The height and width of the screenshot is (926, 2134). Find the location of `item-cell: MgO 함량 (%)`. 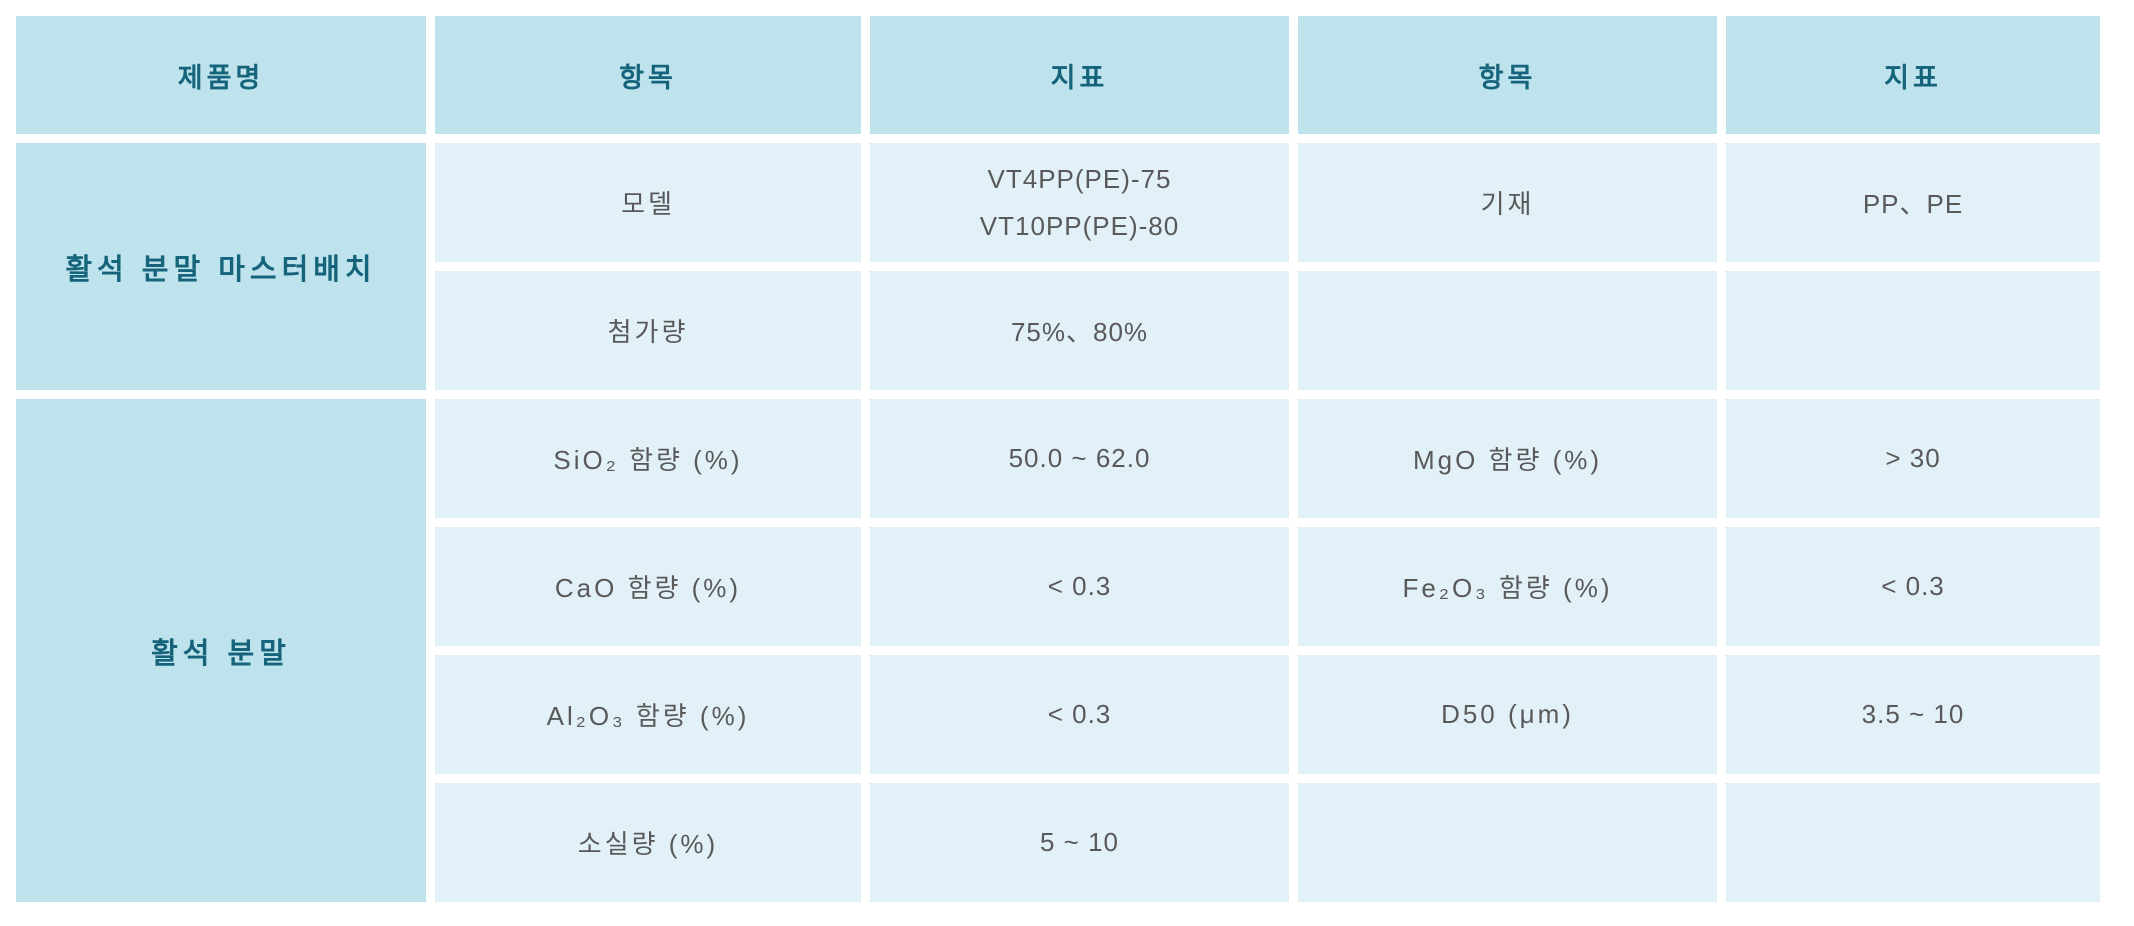

item-cell: MgO 함량 (%) is located at coordinates (1507, 458).